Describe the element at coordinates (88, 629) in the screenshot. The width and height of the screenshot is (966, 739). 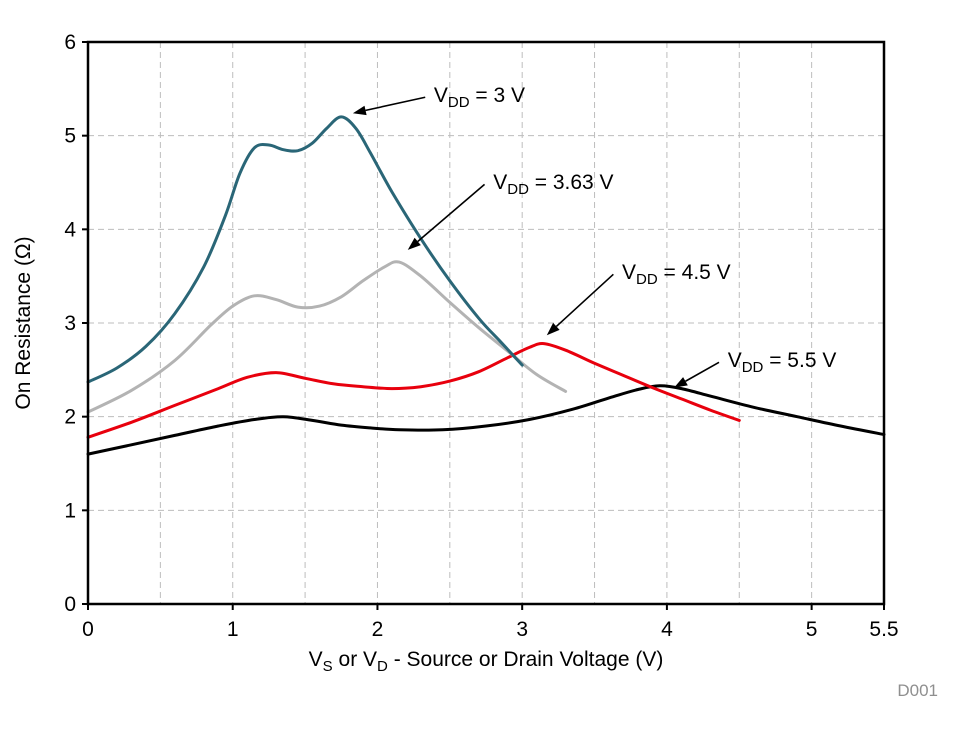
I see `x-tick-label: 0` at that location.